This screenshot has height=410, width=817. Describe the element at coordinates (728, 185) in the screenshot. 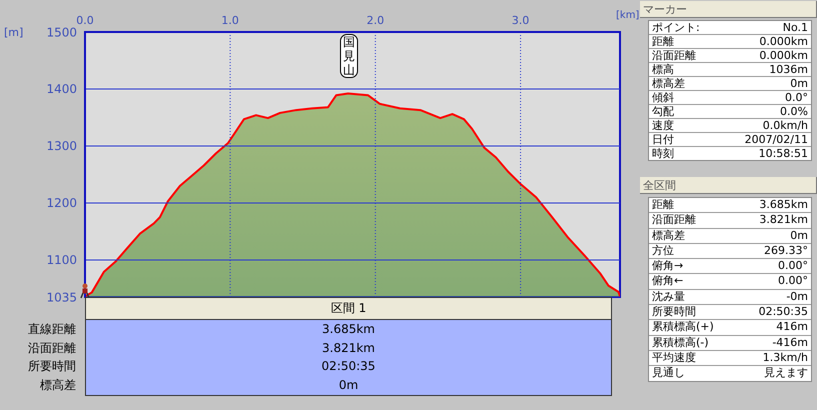

I see `text: 全区間` at that location.